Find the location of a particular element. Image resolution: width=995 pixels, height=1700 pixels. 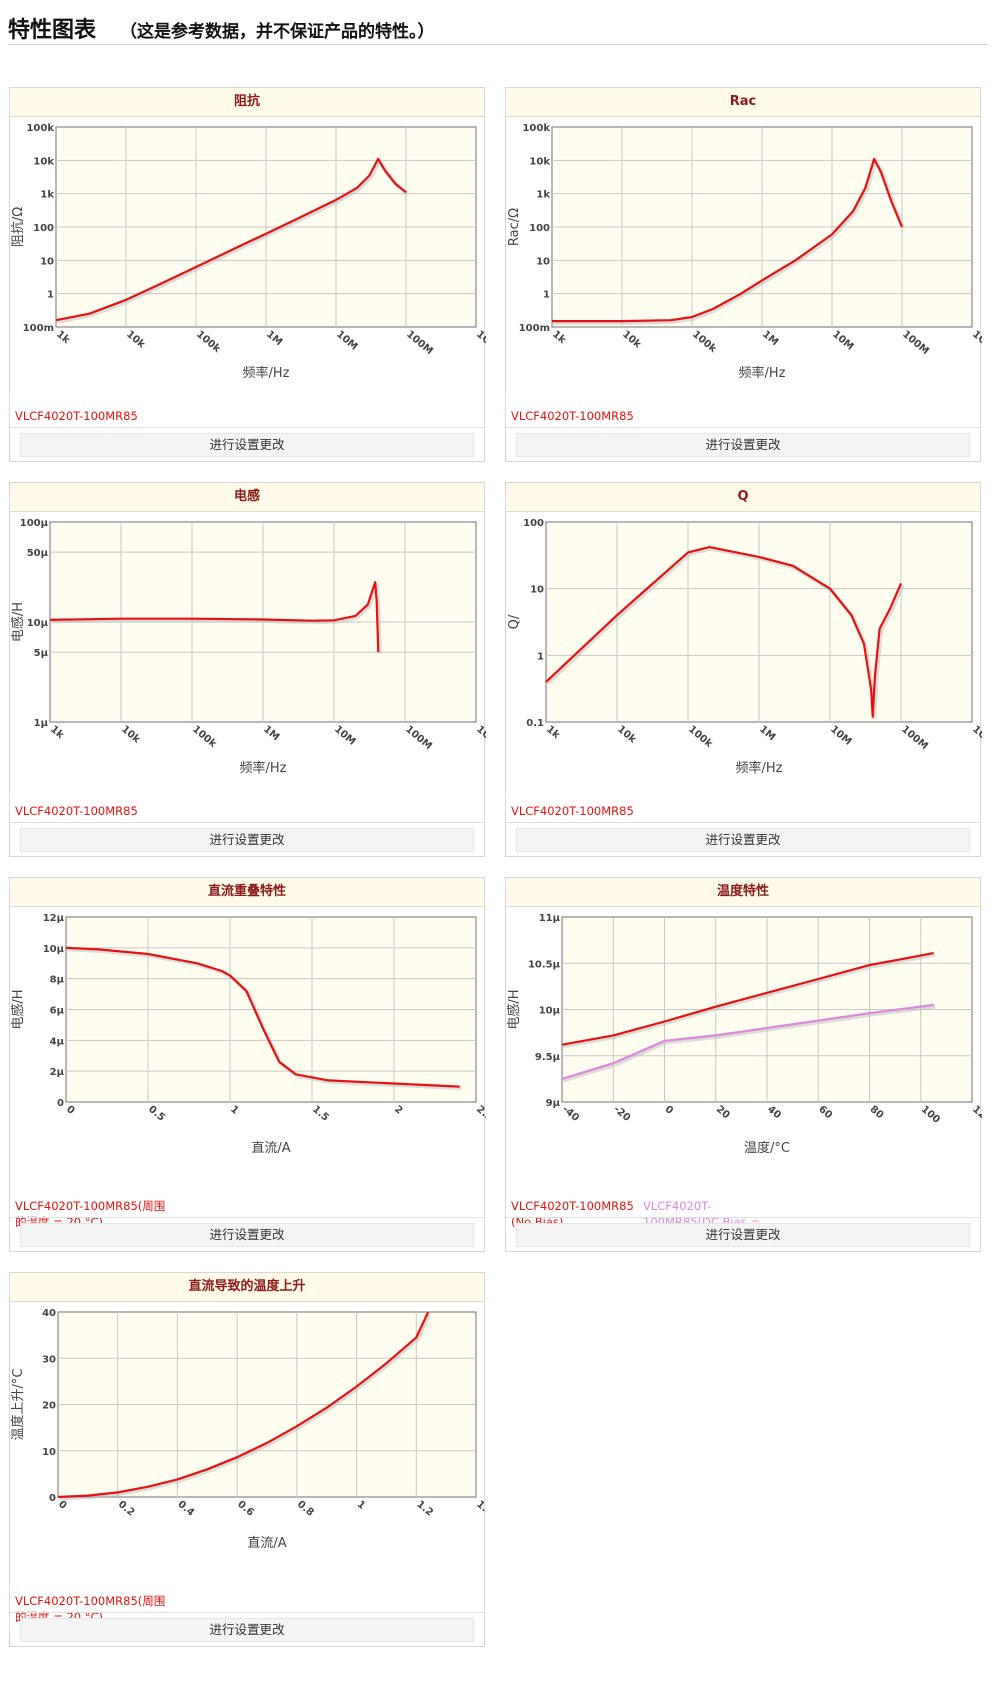

x-tick-label: 0.6 is located at coordinates (245, 1509).